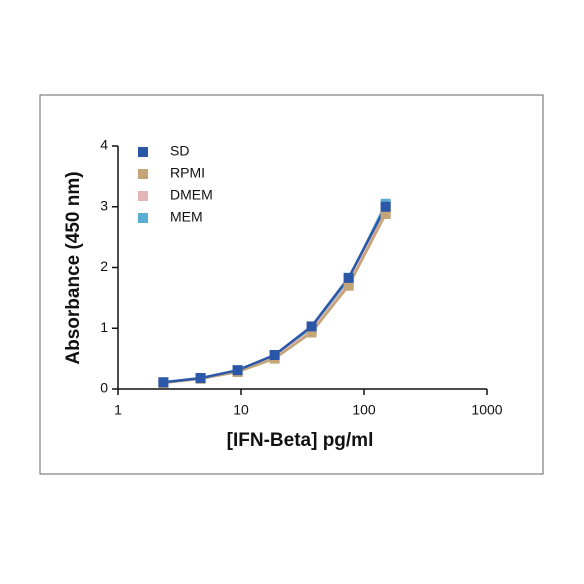  I want to click on x-tick-label: 1000, so click(486, 410).